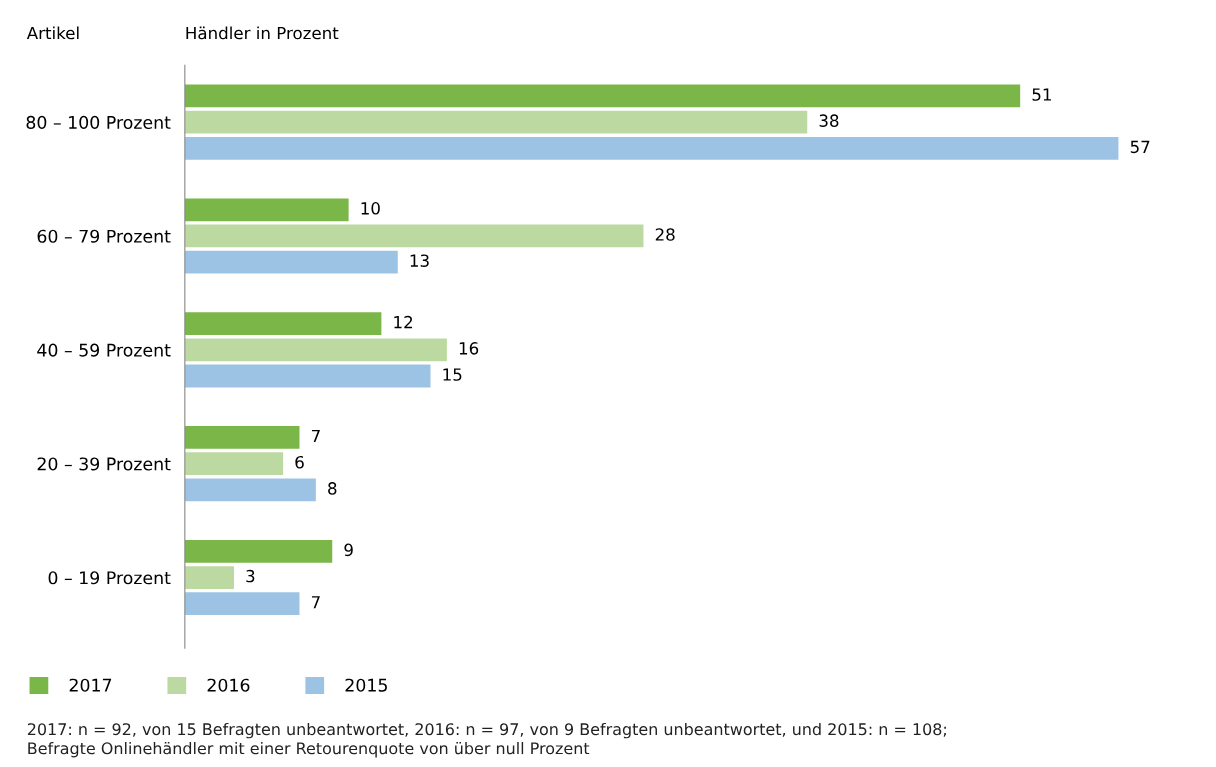  What do you see at coordinates (228, 685) in the screenshot?
I see `legend-label: 2016` at bounding box center [228, 685].